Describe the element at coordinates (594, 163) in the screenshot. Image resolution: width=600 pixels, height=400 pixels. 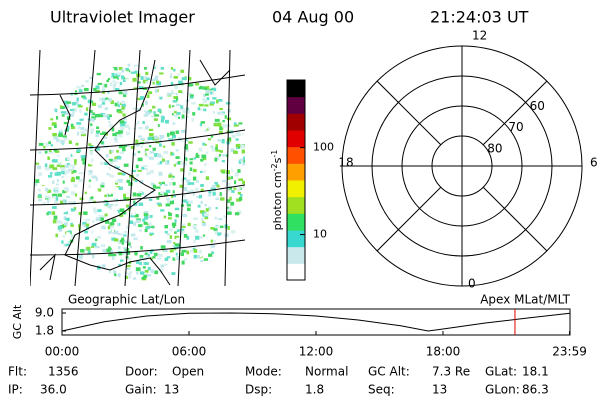
I see `mlt-label: 6` at that location.